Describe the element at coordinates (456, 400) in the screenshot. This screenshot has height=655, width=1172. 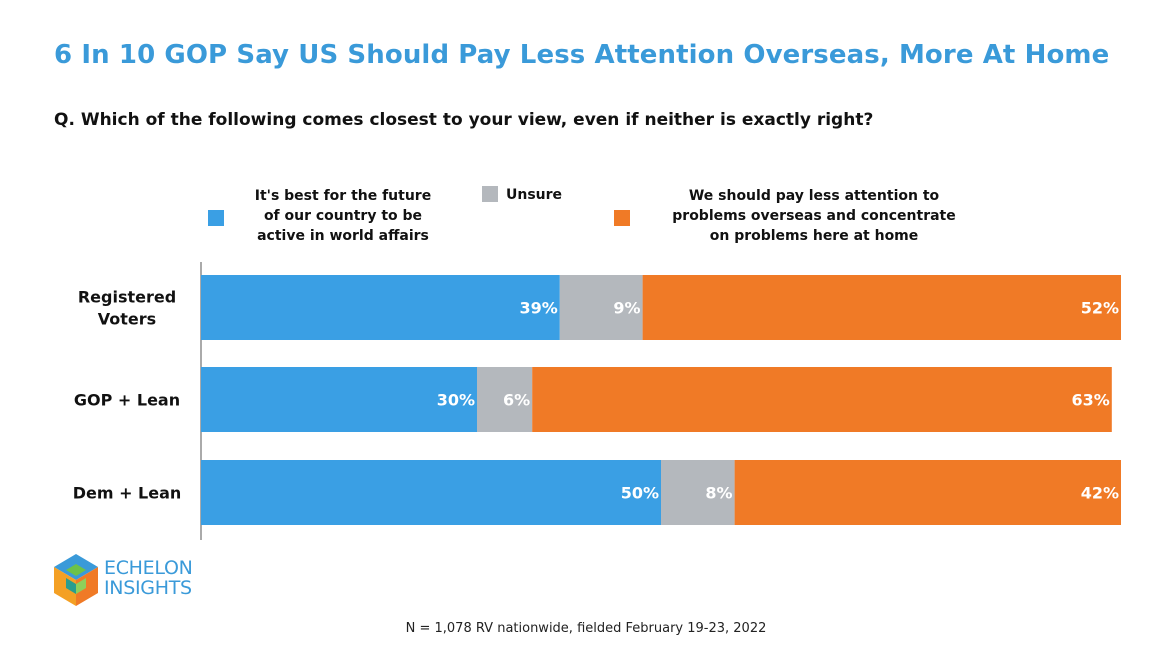
I see `data-label-active: 30%` at that location.